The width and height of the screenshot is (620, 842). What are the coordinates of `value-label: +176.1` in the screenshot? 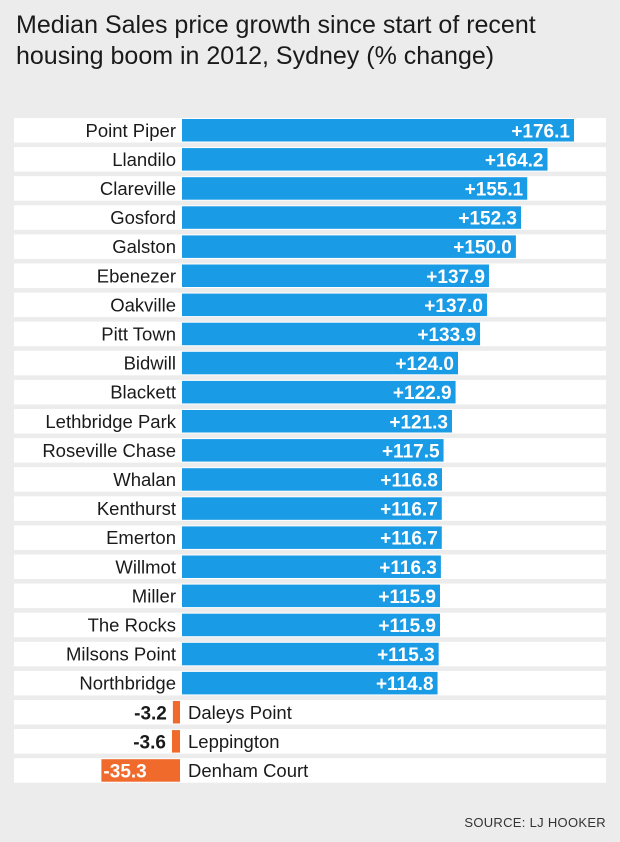 It's located at (540, 131).